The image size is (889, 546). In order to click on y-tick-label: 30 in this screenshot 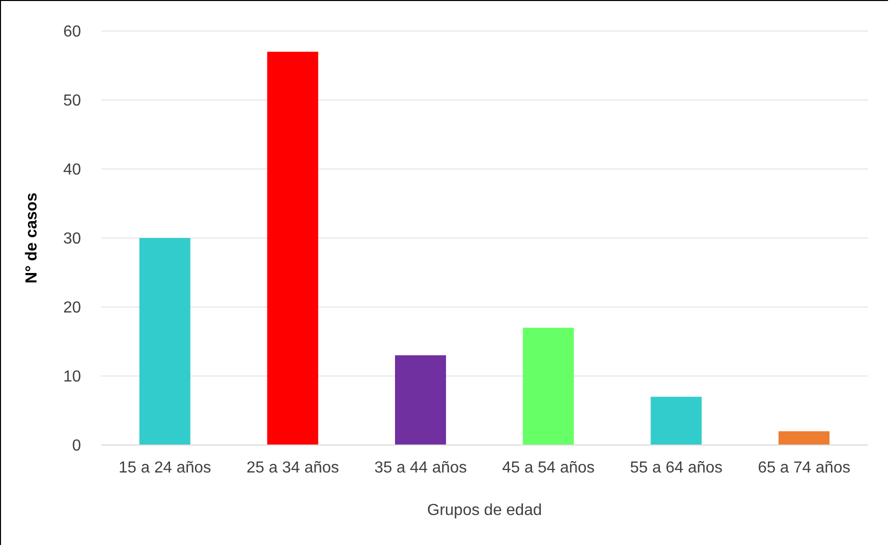, I will do `click(72, 239)`.